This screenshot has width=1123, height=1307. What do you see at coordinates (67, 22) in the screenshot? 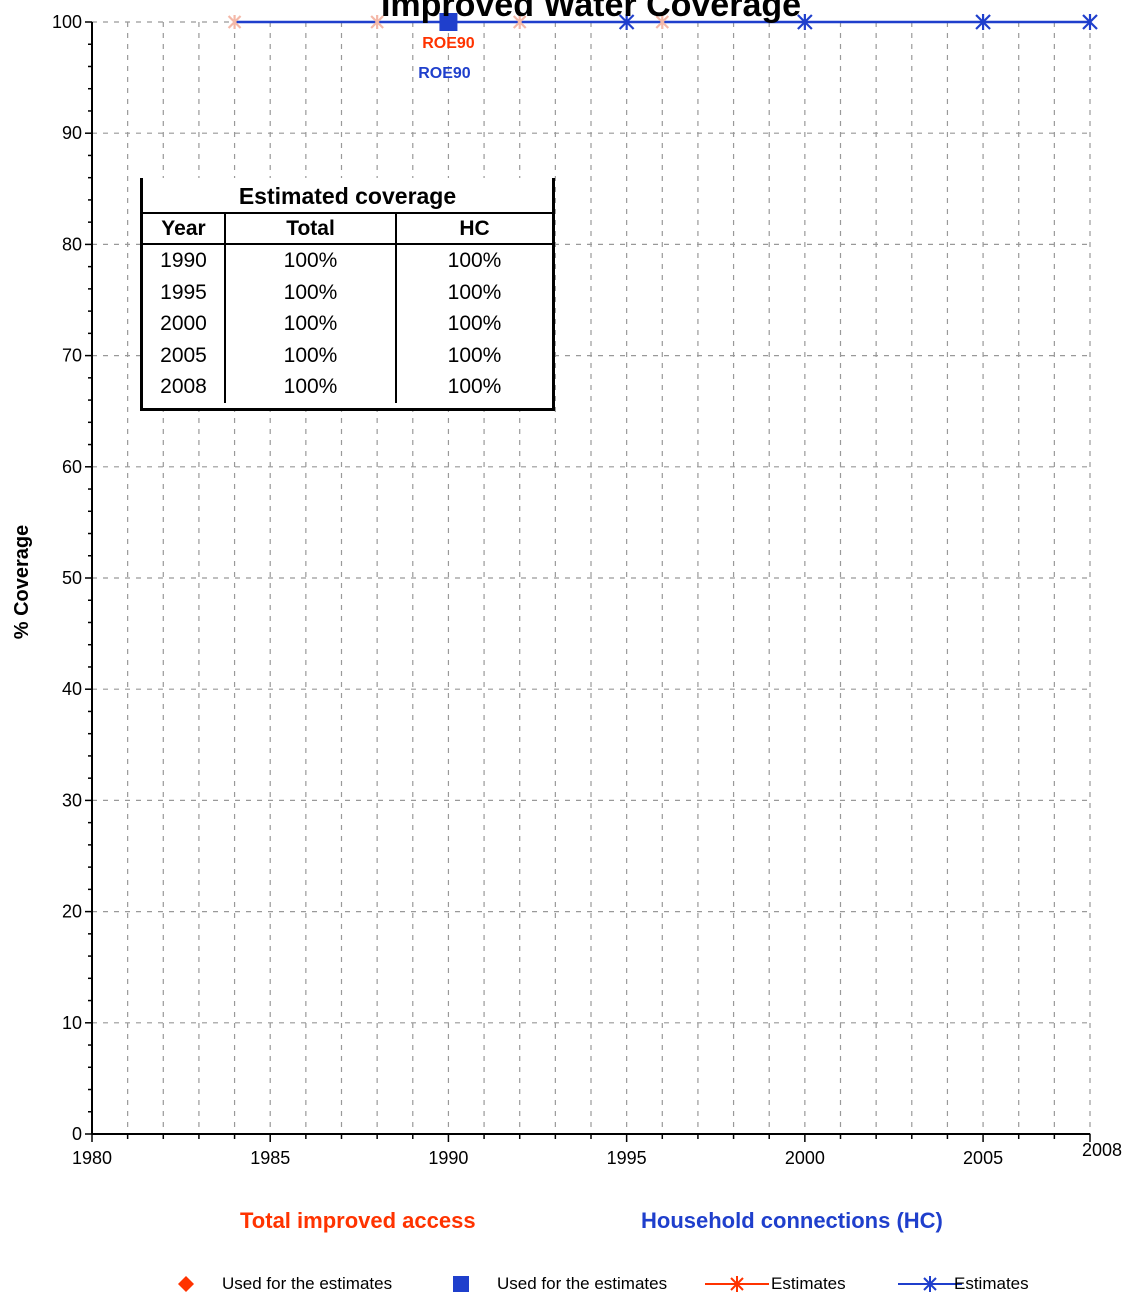
I see `y-tick-label: 100` at bounding box center [67, 22].